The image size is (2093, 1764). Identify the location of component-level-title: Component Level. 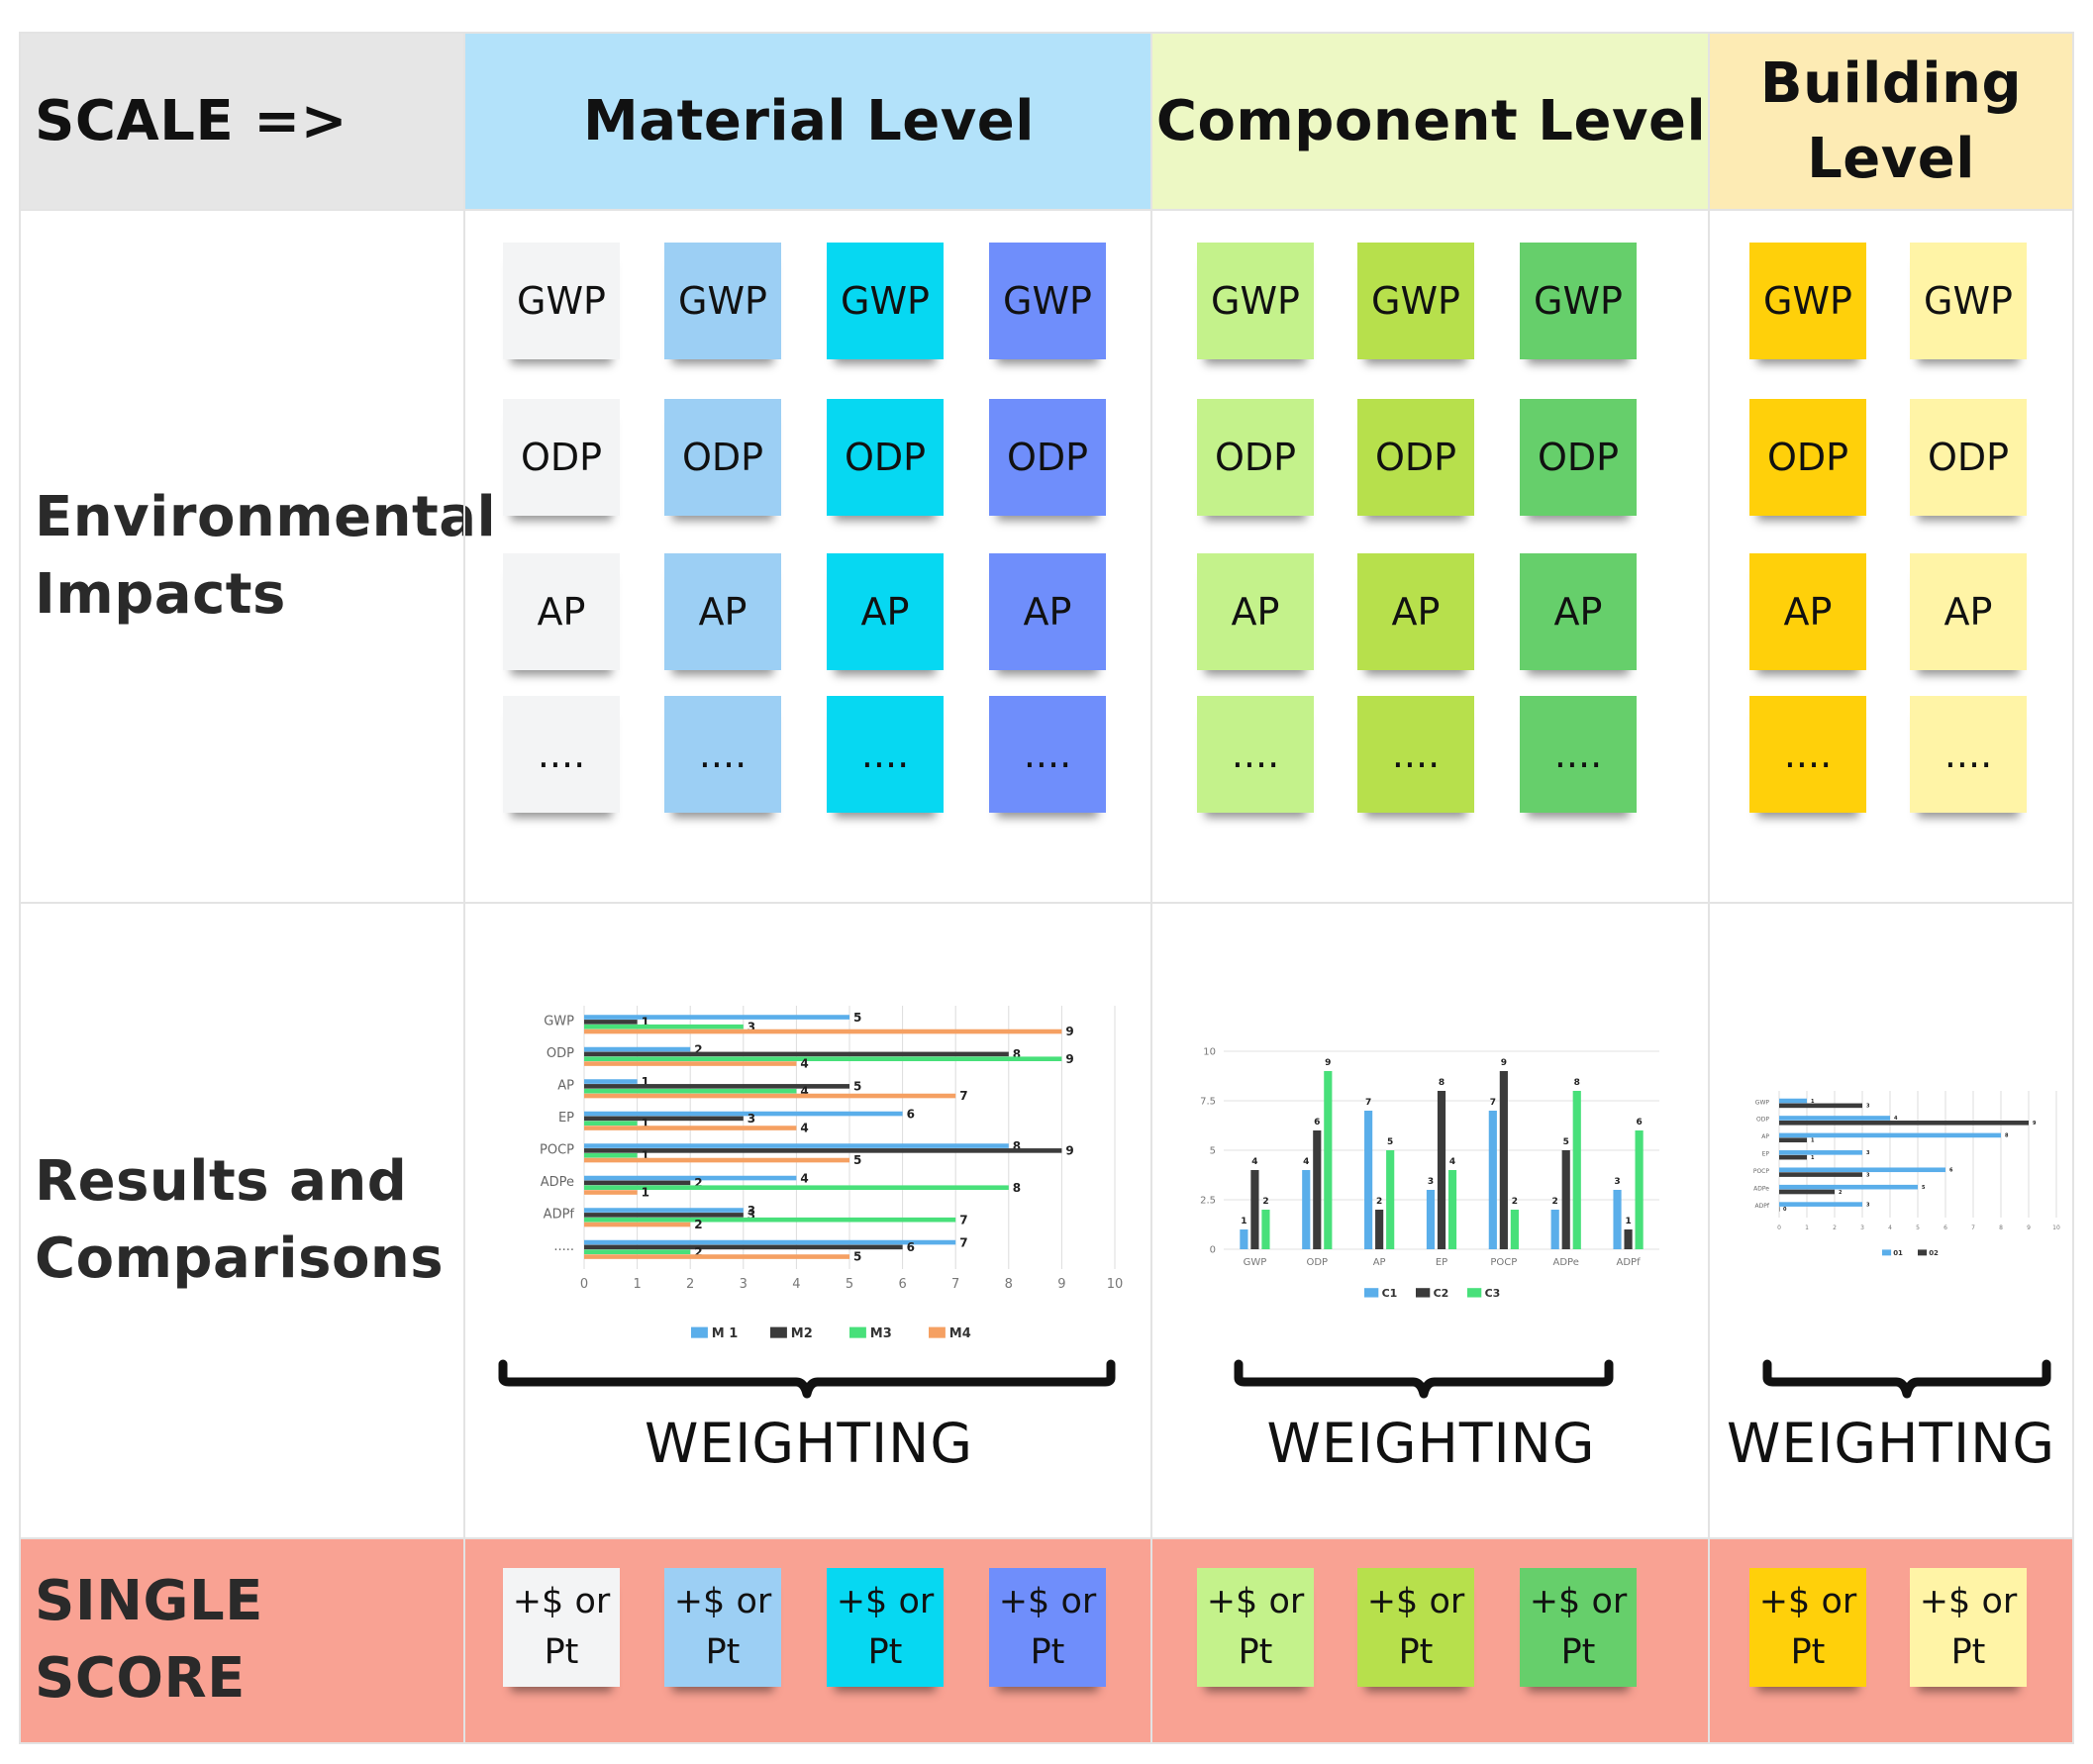
(1431, 121).